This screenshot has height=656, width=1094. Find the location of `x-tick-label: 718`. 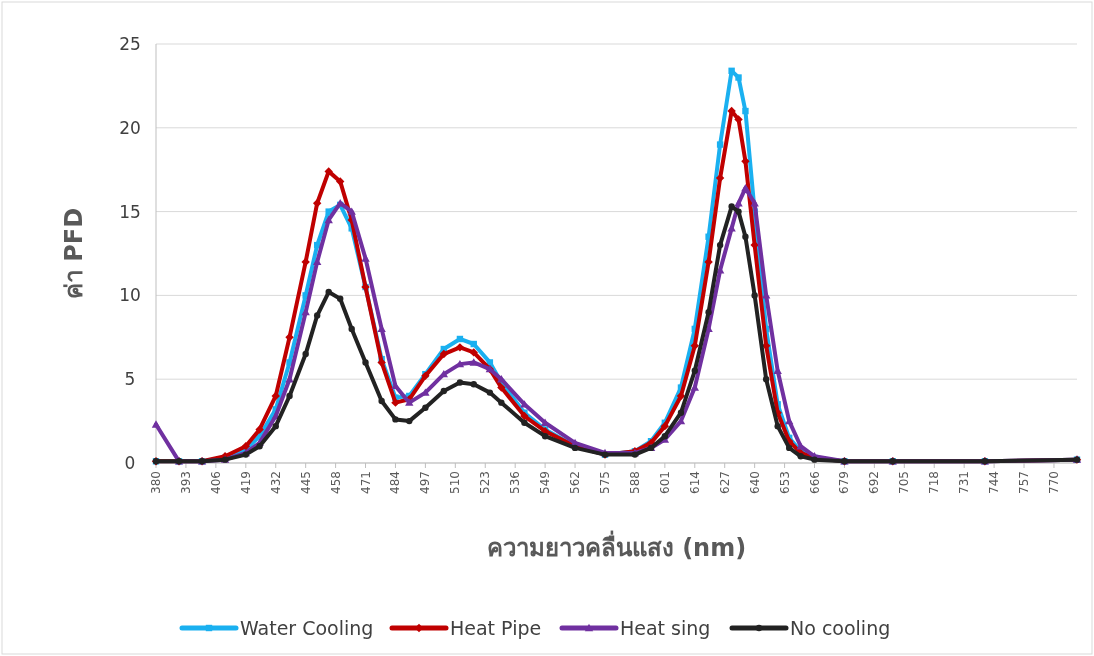

x-tick-label: 718 is located at coordinates (934, 482).